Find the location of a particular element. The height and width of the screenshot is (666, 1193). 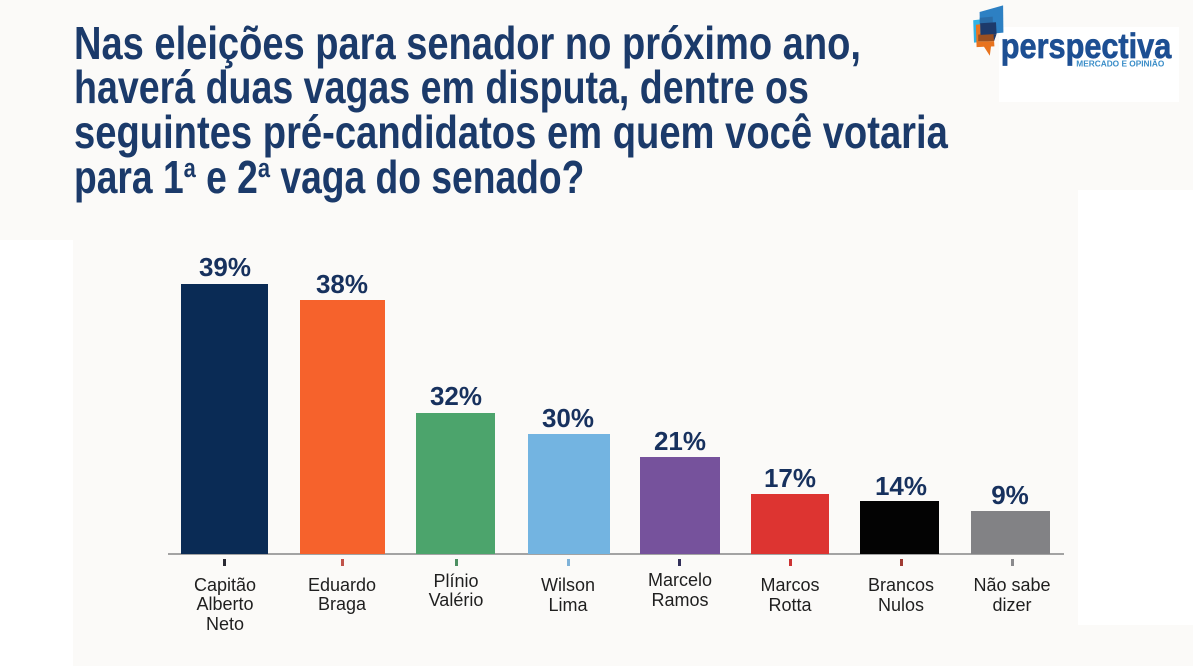

svg-text: perspectiva is located at coordinates (1086, 46).